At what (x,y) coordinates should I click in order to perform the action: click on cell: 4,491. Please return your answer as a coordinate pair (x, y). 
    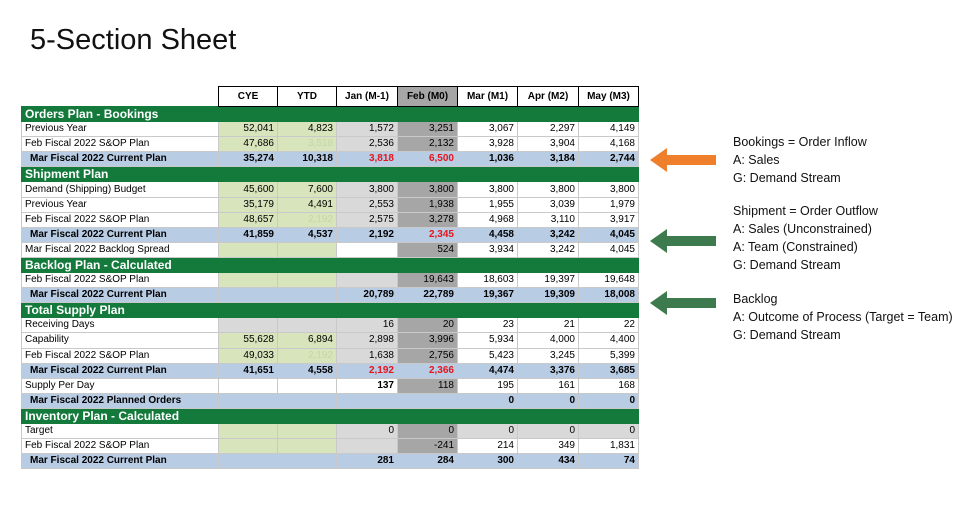
    Looking at the image, I should click on (307, 204).